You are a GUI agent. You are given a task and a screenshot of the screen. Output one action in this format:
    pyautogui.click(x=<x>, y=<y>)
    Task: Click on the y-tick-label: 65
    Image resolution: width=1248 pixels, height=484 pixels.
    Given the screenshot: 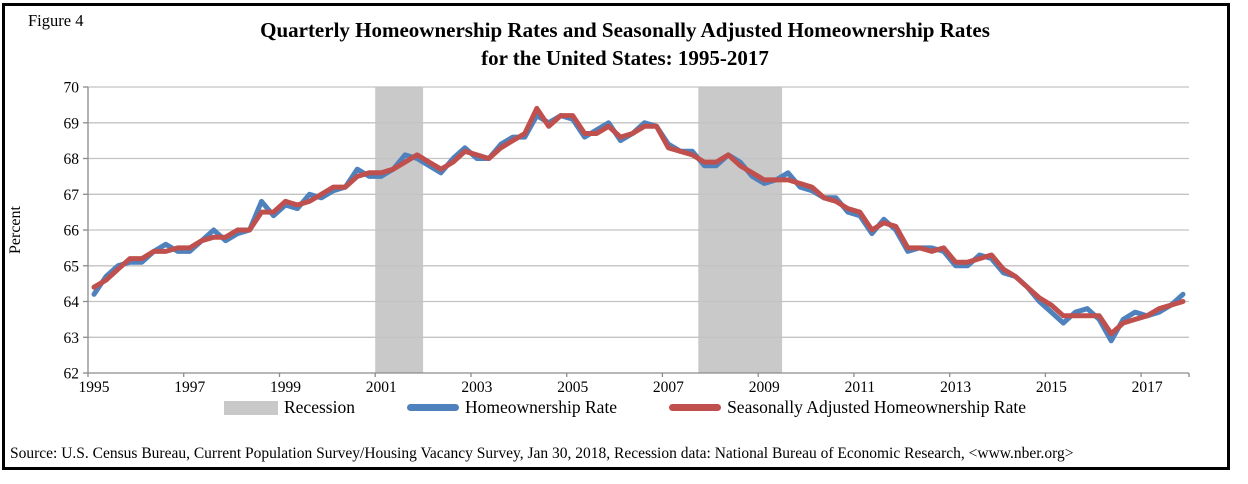 What is the action you would take?
    pyautogui.click(x=72, y=266)
    